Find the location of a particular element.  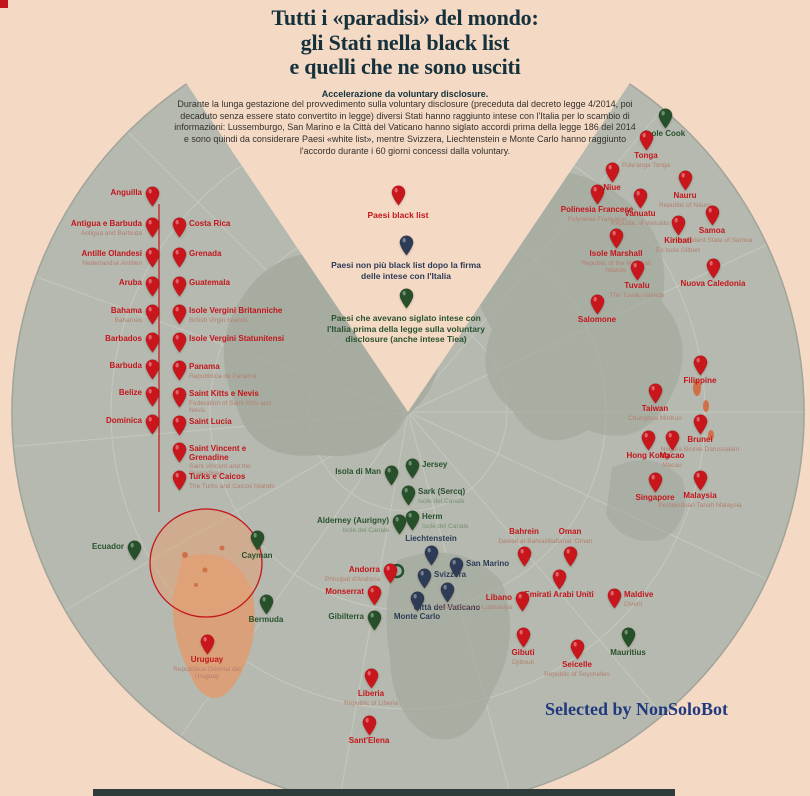

map-pin-panama is located at coordinates (179, 370).